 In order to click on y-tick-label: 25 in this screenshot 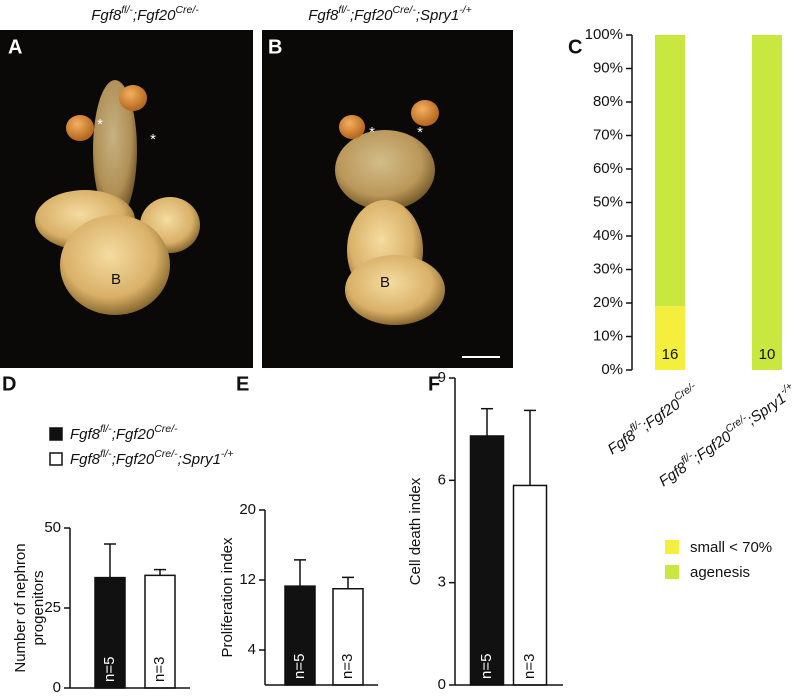, I will do `click(52, 607)`.